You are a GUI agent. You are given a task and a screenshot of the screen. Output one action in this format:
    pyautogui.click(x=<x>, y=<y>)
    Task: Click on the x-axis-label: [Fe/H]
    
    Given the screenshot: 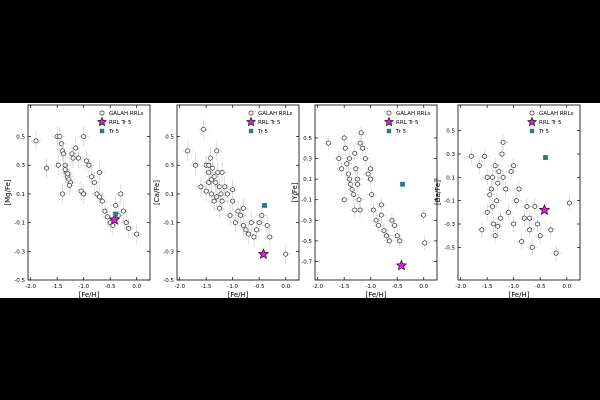 What is the action you would take?
    pyautogui.click(x=375, y=294)
    